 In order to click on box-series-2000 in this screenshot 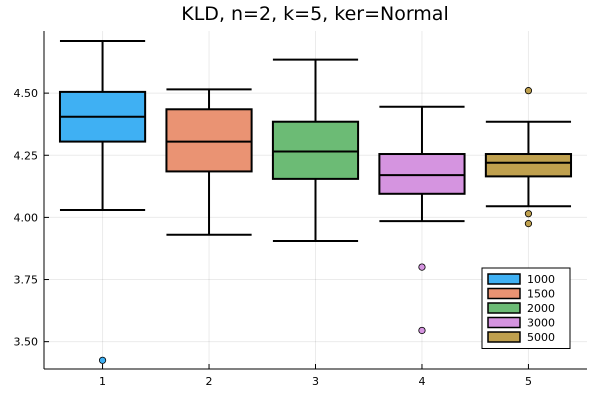, I will do `click(315, 150)`.